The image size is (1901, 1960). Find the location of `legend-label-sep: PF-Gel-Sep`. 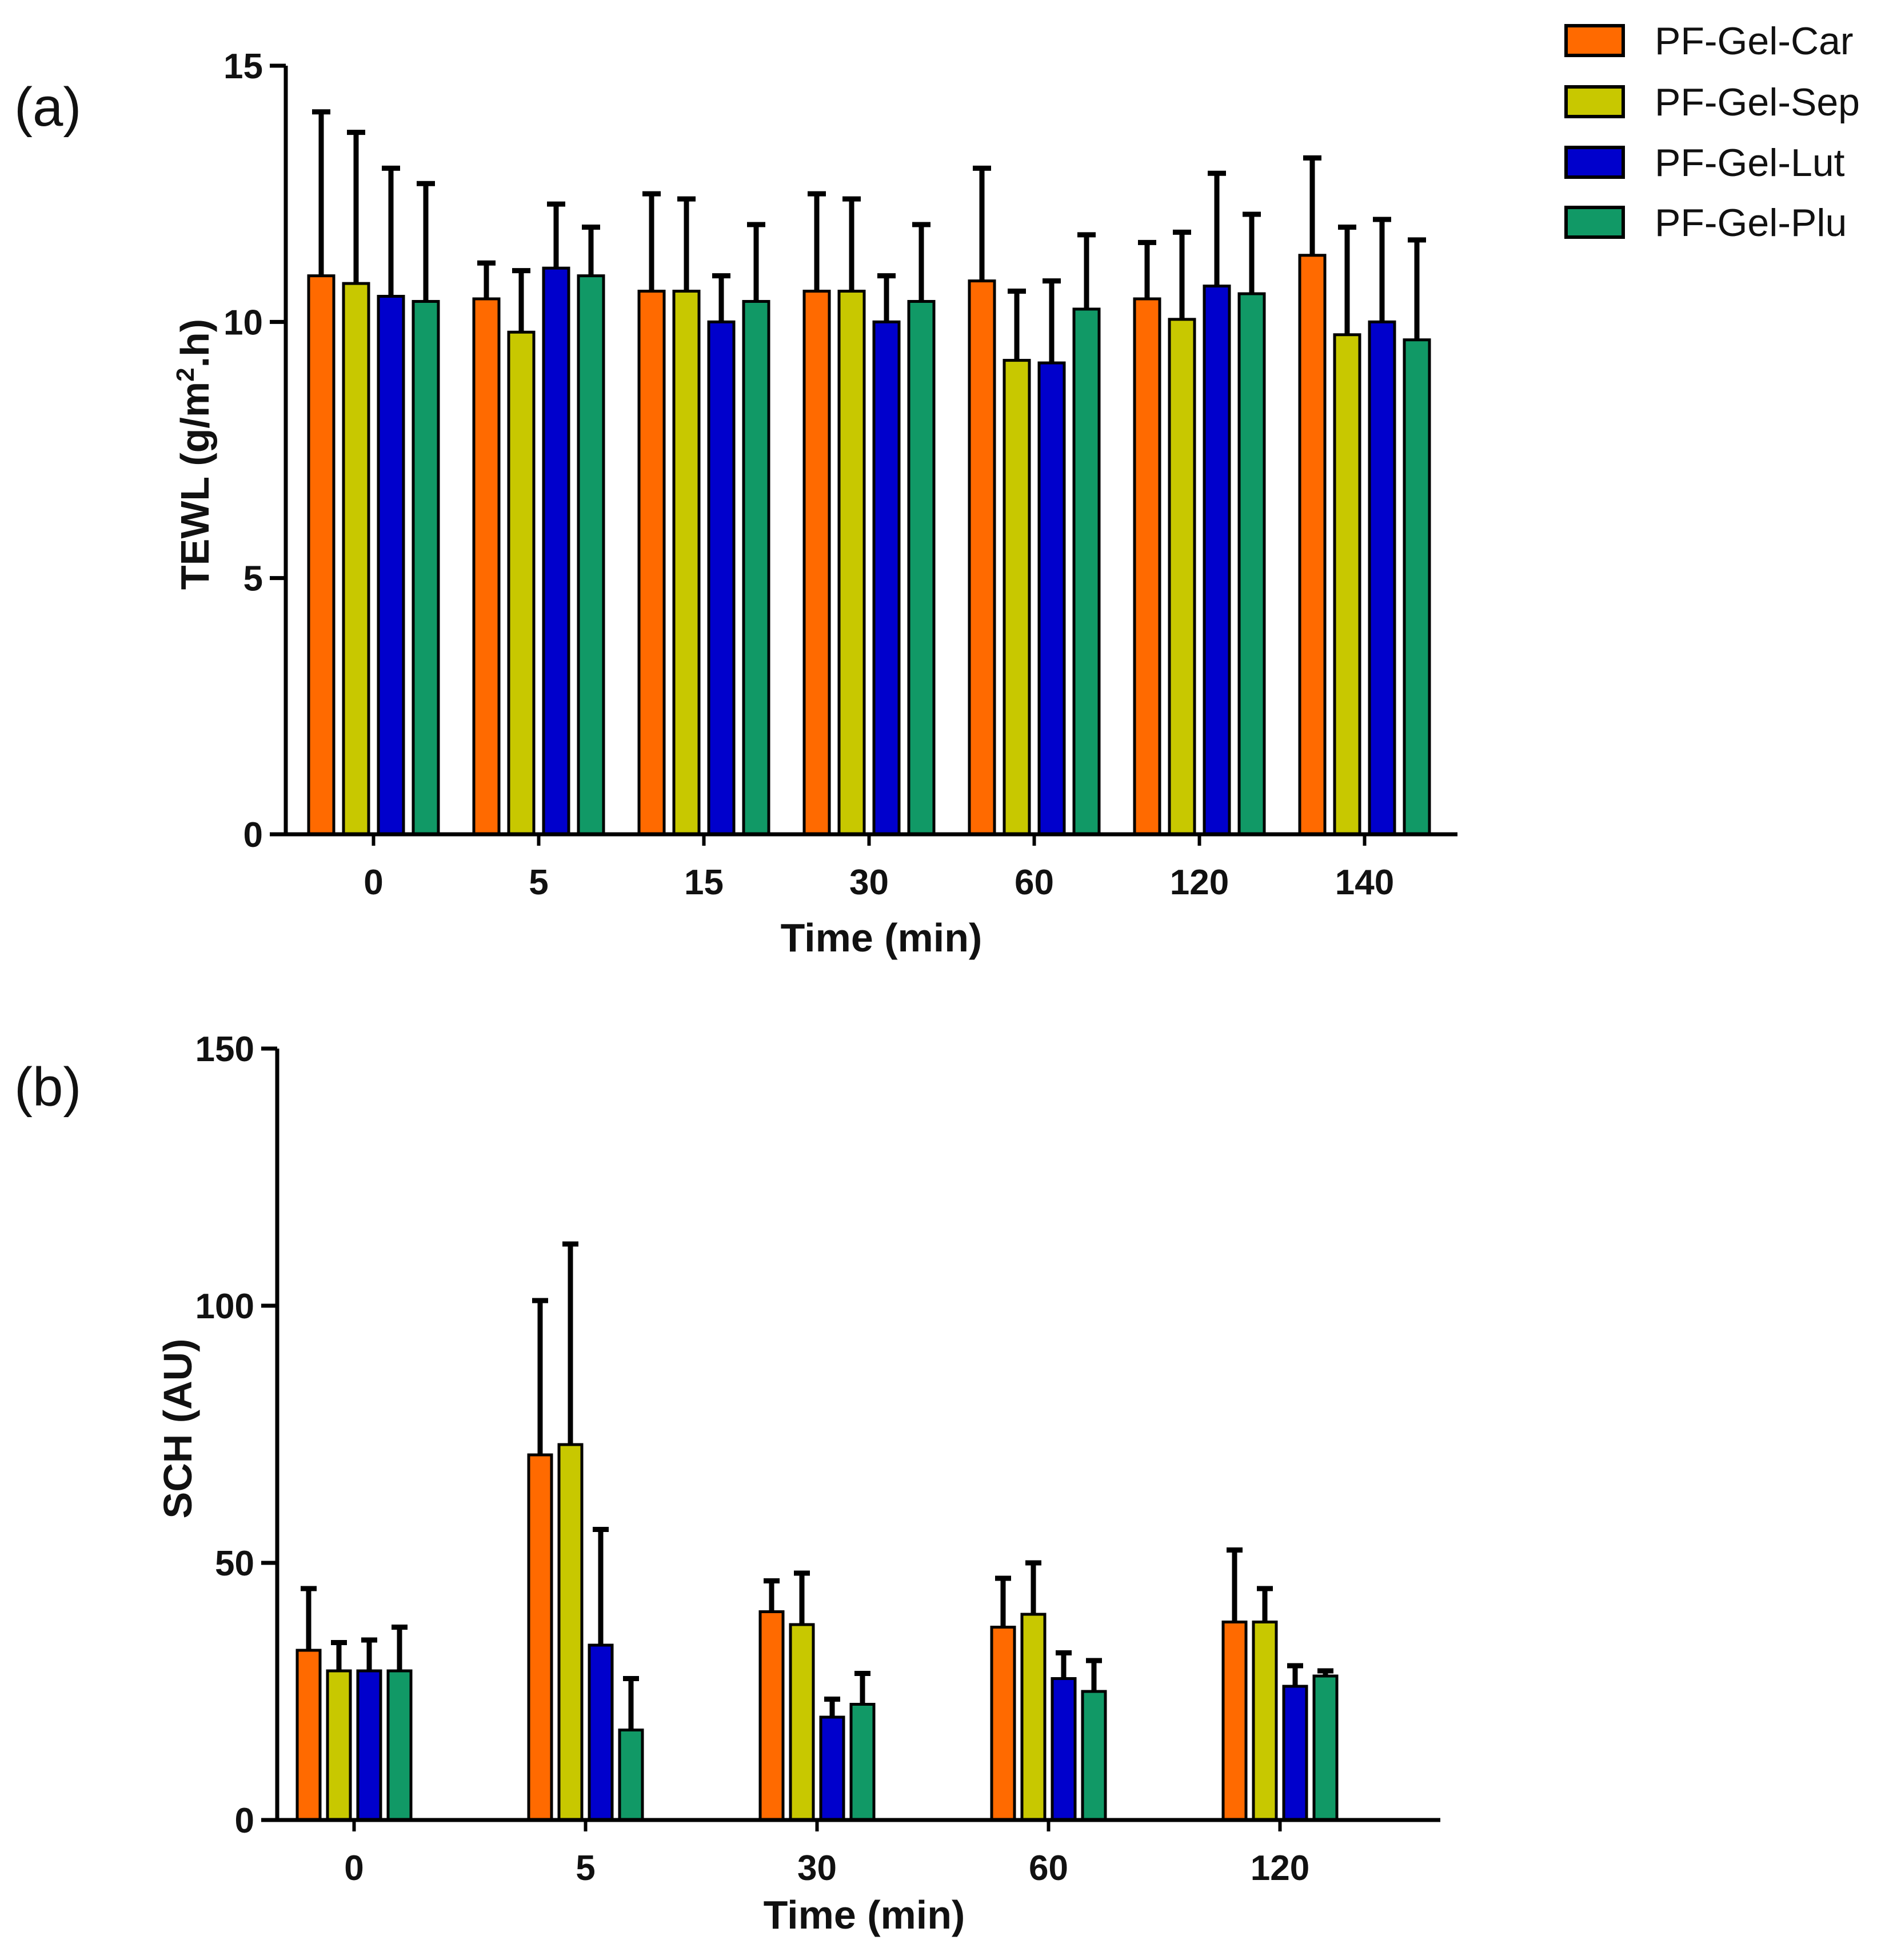

legend-label-sep: PF-Gel-Sep is located at coordinates (1758, 102).